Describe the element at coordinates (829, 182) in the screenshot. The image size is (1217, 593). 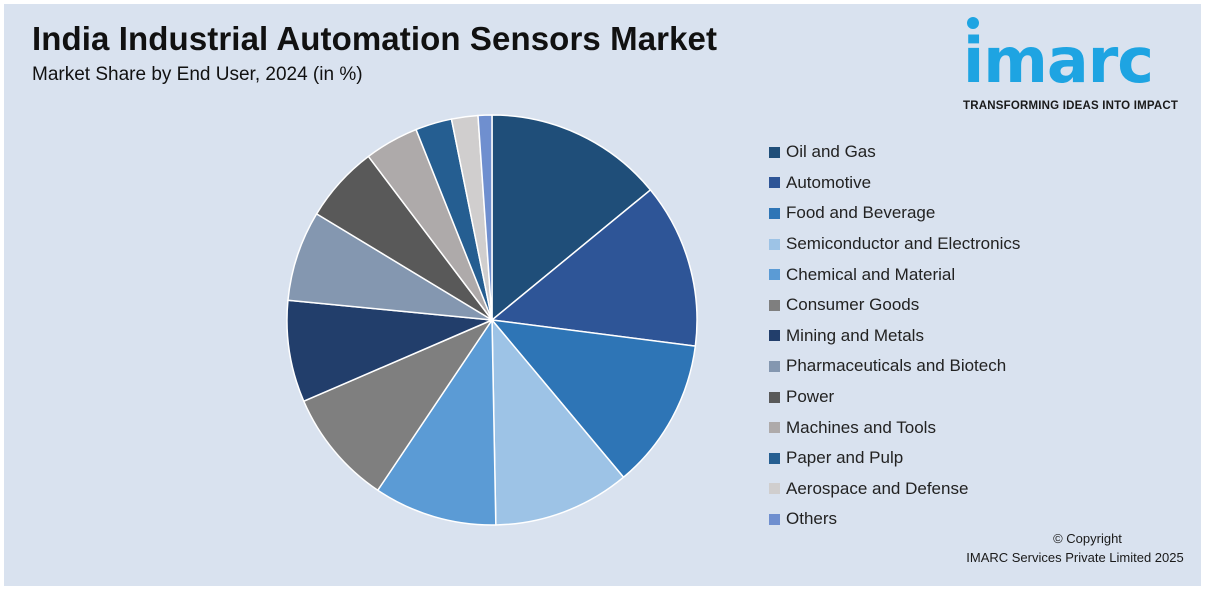
I see `legend-label: Automotive` at that location.